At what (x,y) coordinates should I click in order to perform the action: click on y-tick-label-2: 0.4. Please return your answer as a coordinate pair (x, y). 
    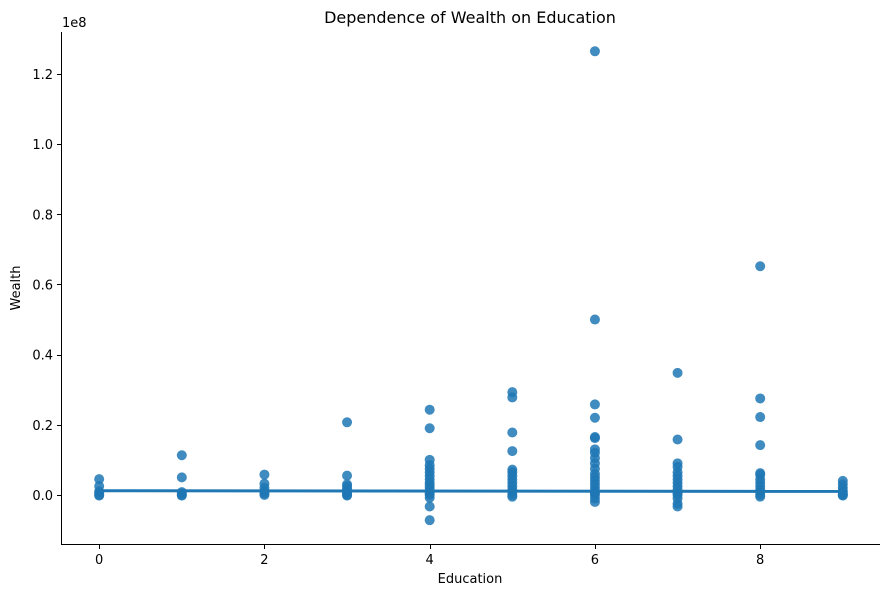
    Looking at the image, I should click on (42, 356).